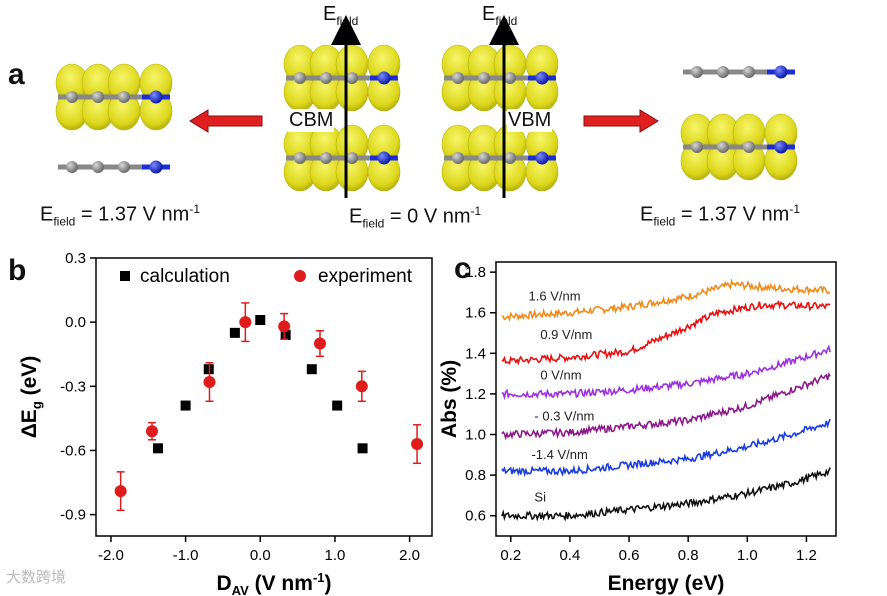 The height and width of the screenshot is (596, 887). What do you see at coordinates (450, 399) in the screenshot?
I see `y-axis-label-c: Abs (%)` at bounding box center [450, 399].